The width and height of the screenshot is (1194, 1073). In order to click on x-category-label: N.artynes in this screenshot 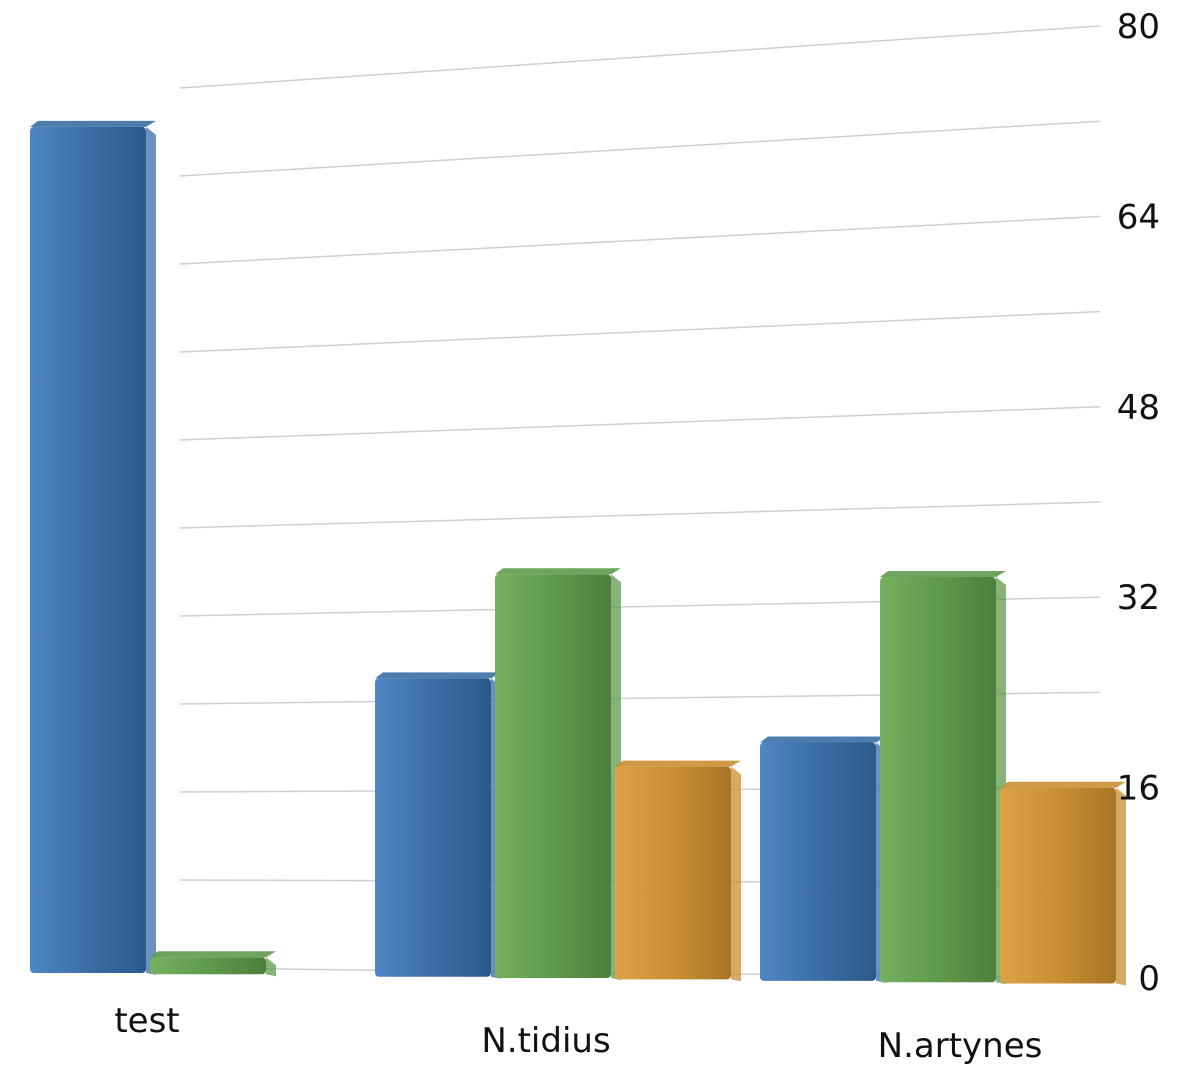, I will do `click(960, 1046)`.